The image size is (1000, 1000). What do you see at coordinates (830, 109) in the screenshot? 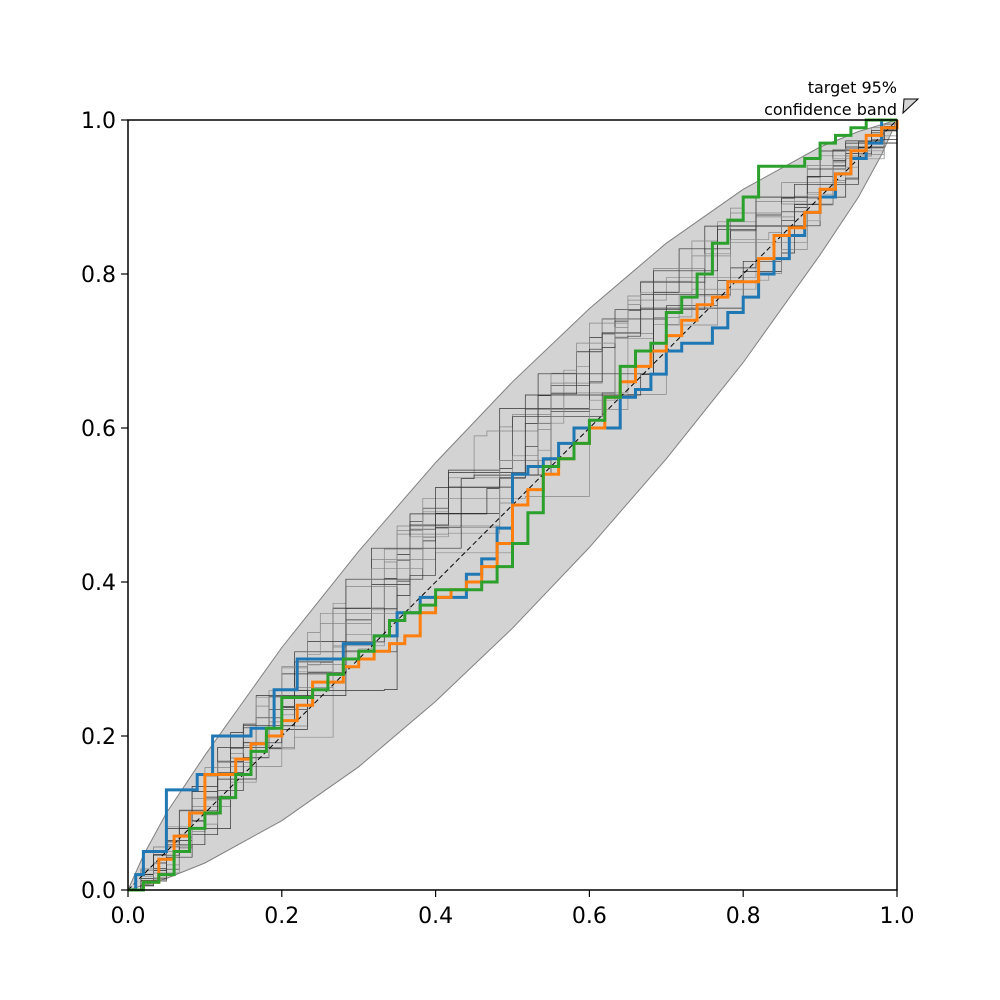
I see `annotation-line-2: confidence band` at bounding box center [830, 109].